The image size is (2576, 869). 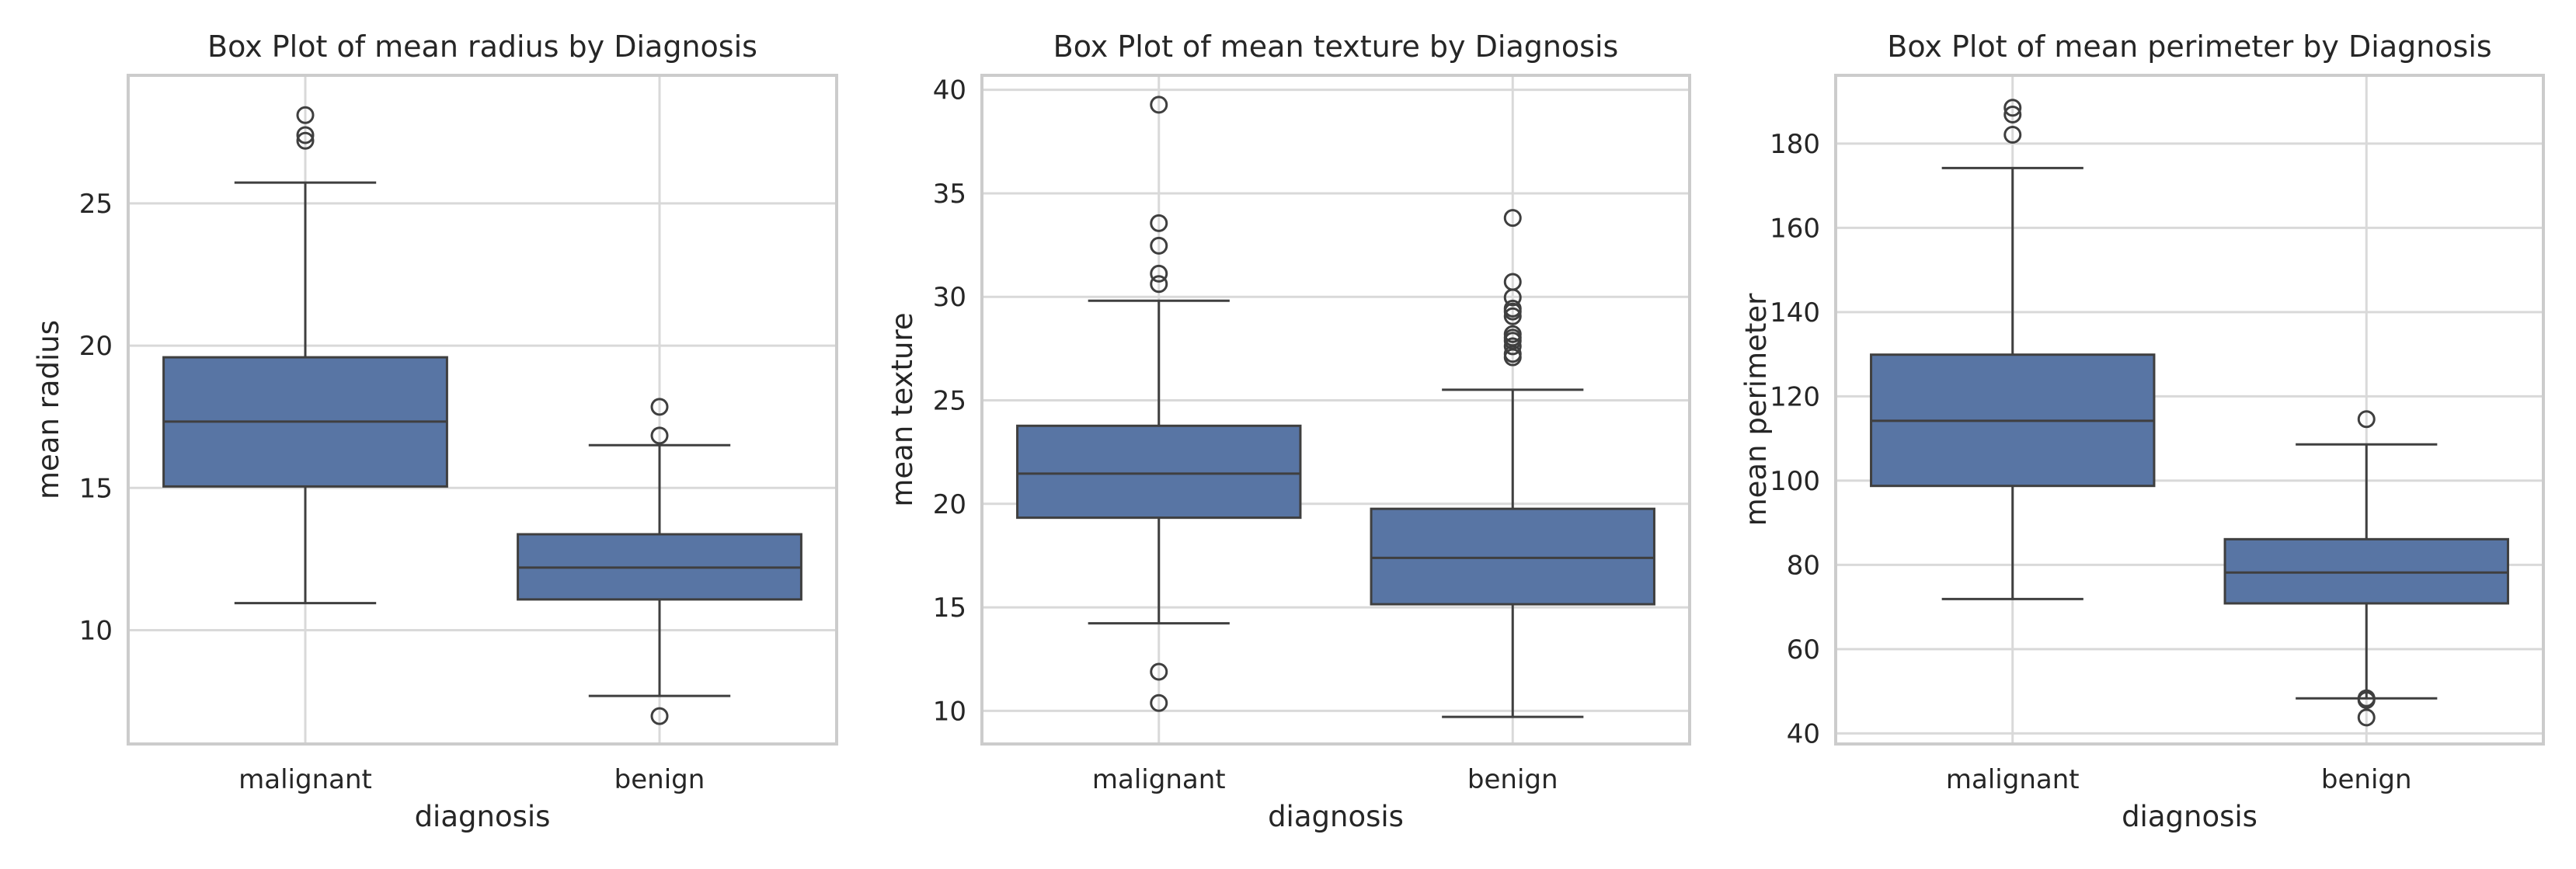 What do you see at coordinates (1803, 650) in the screenshot?
I see `y-tick-label: 60` at bounding box center [1803, 650].